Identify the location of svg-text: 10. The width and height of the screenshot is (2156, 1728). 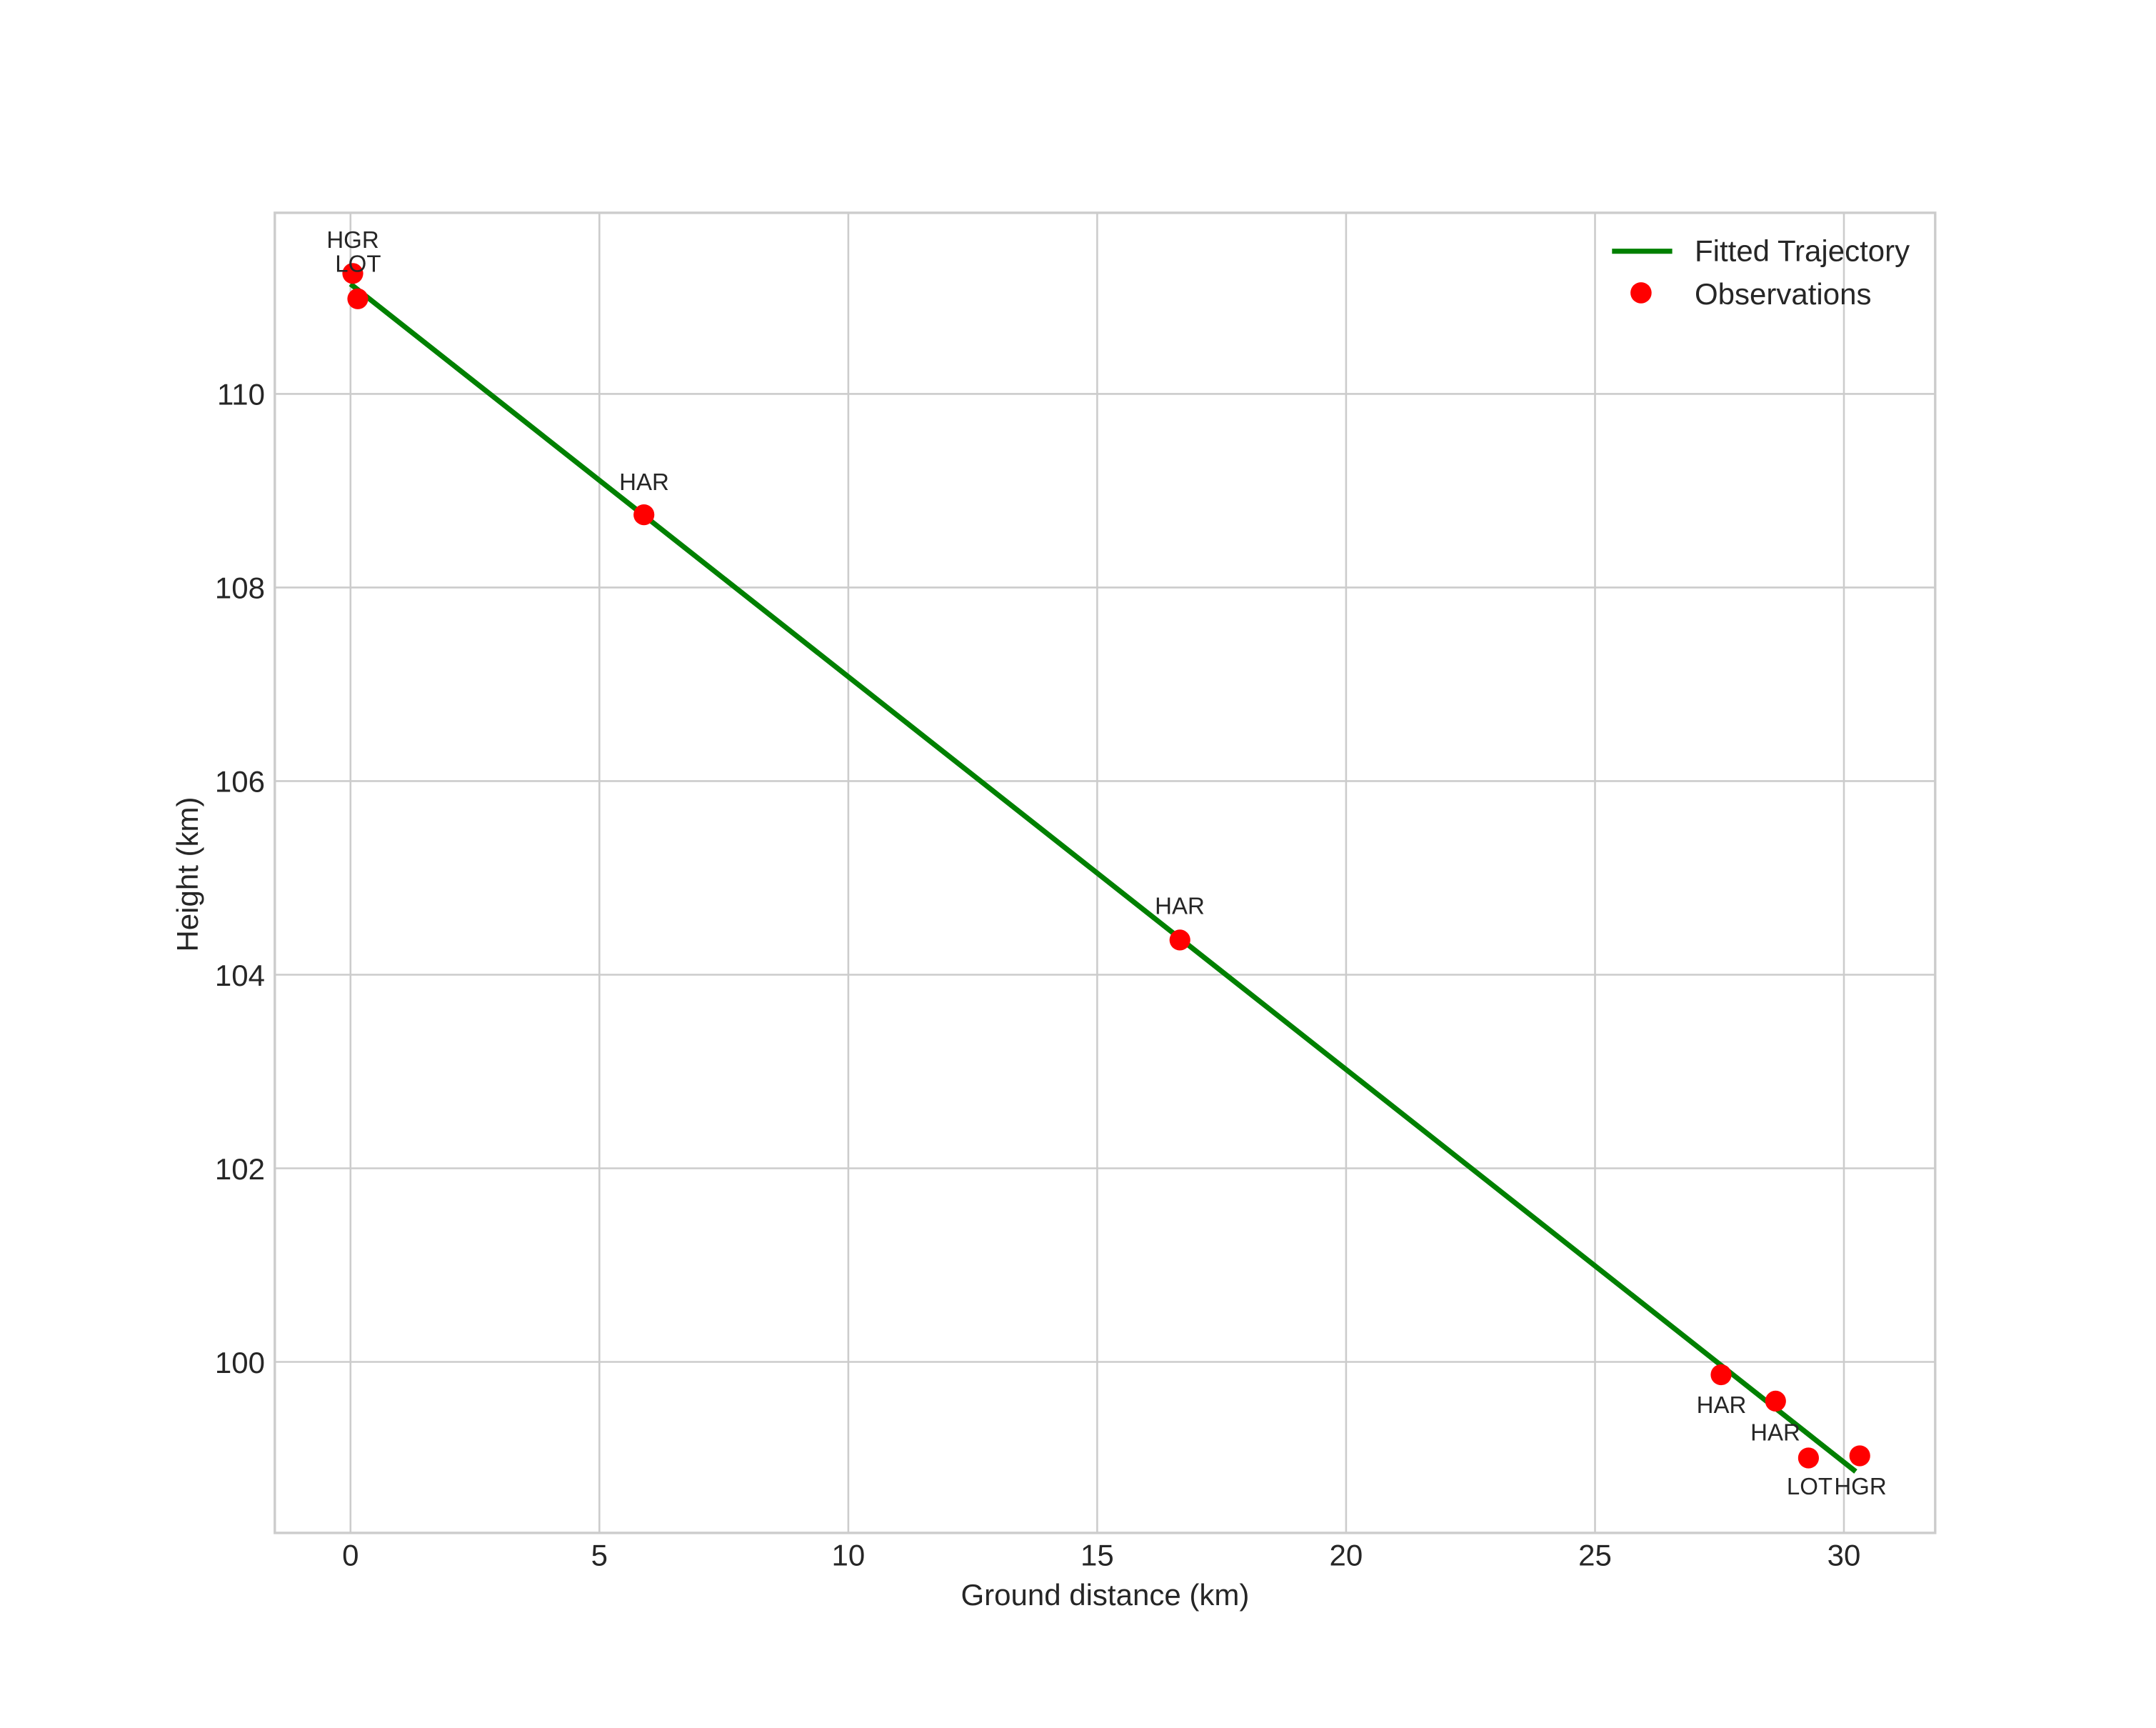
(849, 1555).